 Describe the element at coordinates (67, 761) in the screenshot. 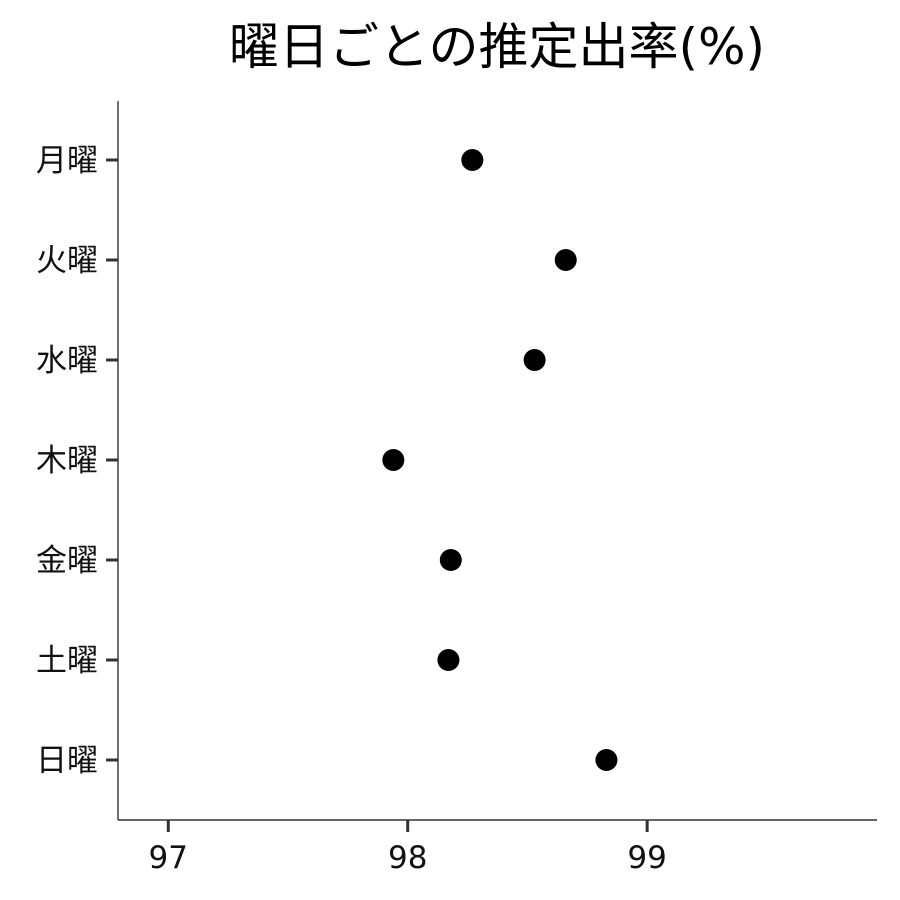

I see `y-tick-label: 日曜` at that location.